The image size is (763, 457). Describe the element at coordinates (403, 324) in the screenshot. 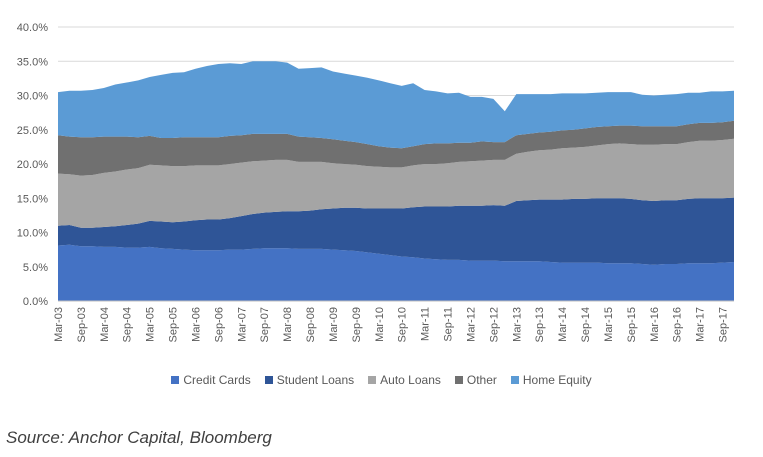

I see `x-tick-label: Sep-10` at that location.